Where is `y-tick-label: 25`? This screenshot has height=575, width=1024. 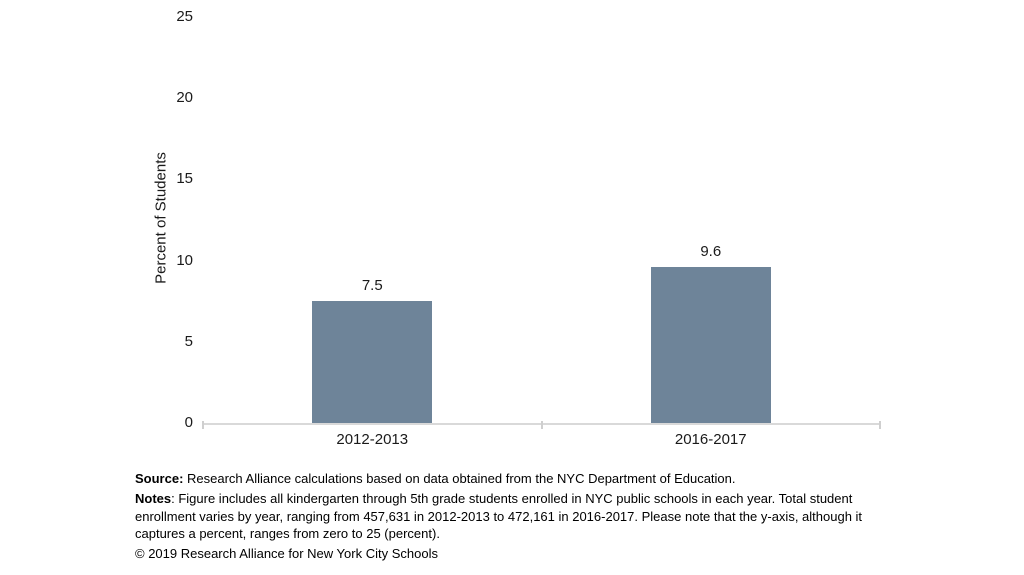 y-tick-label: 25 is located at coordinates (184, 16).